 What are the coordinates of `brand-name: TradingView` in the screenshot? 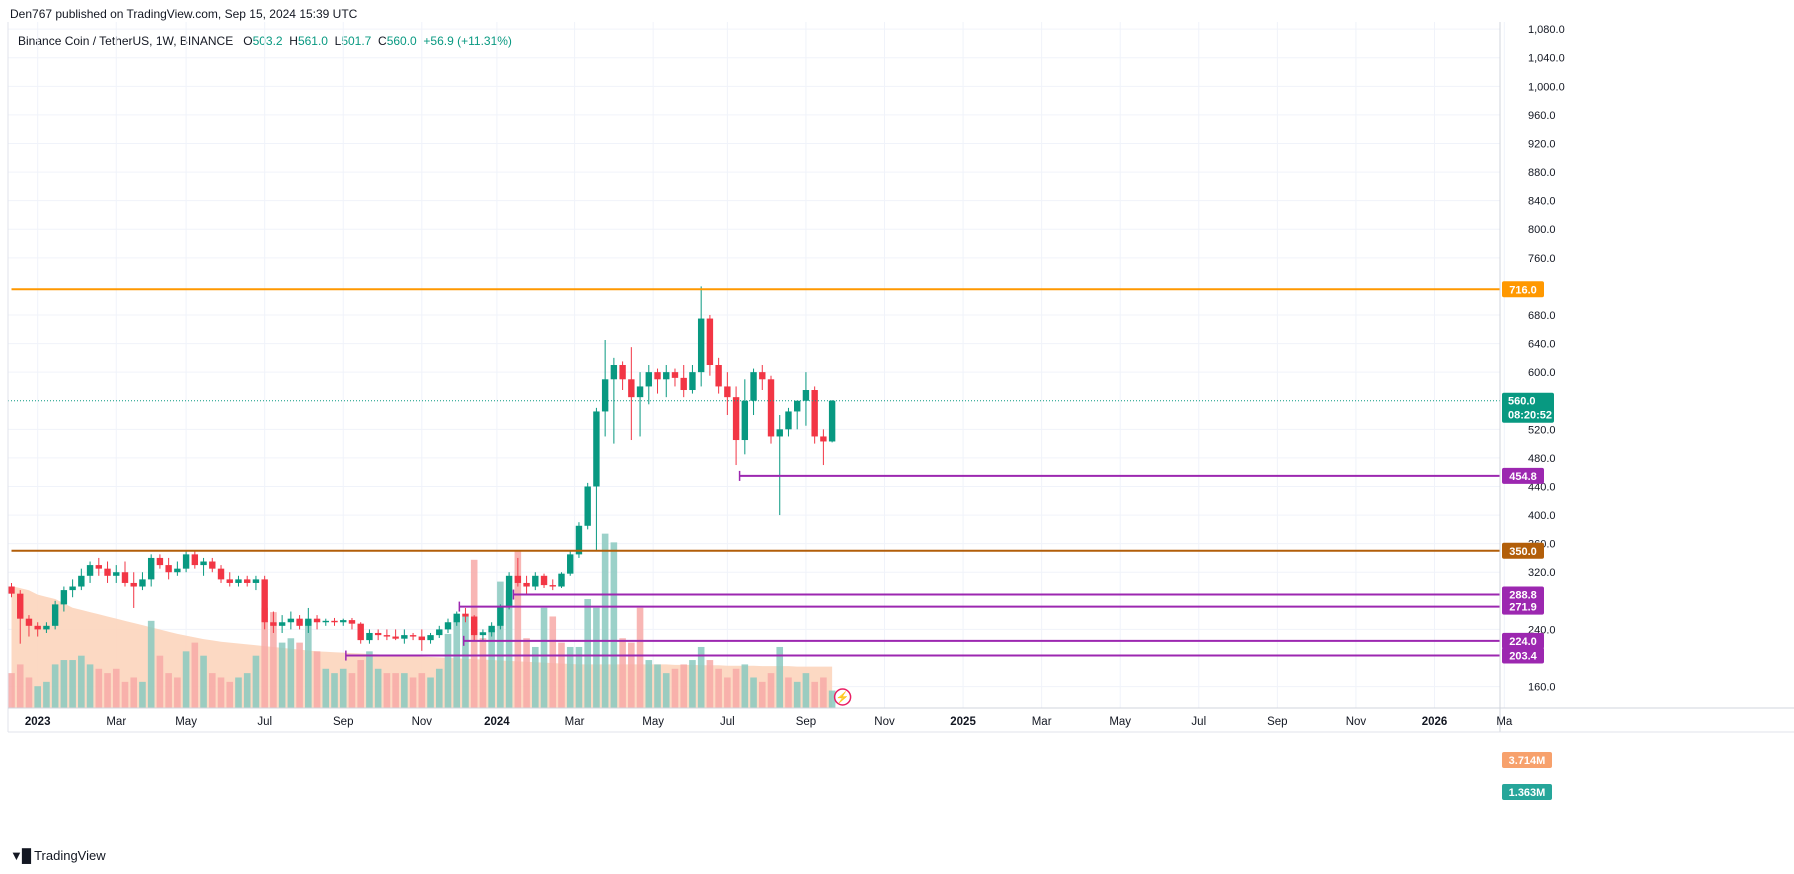 It's located at (70, 855).